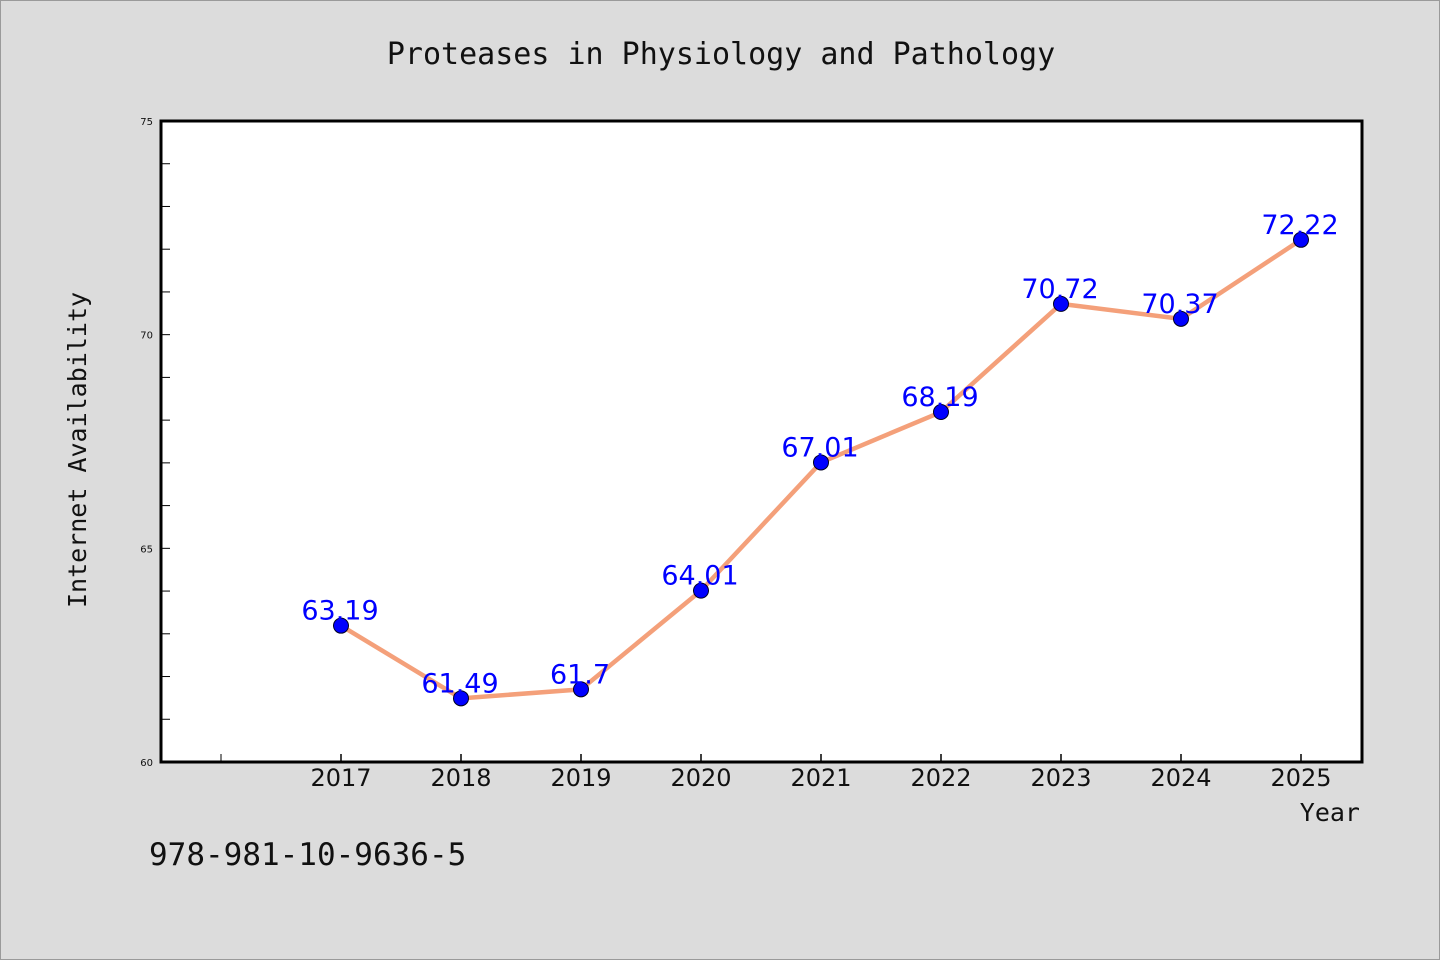 The height and width of the screenshot is (960, 1440). What do you see at coordinates (460, 778) in the screenshot?
I see `x-tick-label: 2018` at bounding box center [460, 778].